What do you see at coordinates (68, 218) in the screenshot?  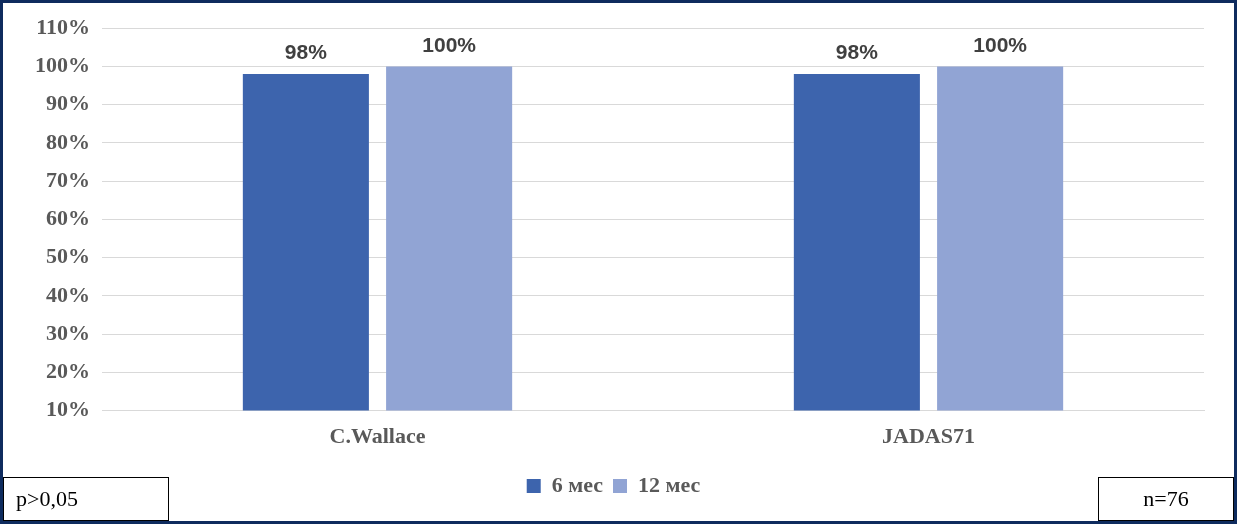 I see `y-tick-label: 60%` at bounding box center [68, 218].